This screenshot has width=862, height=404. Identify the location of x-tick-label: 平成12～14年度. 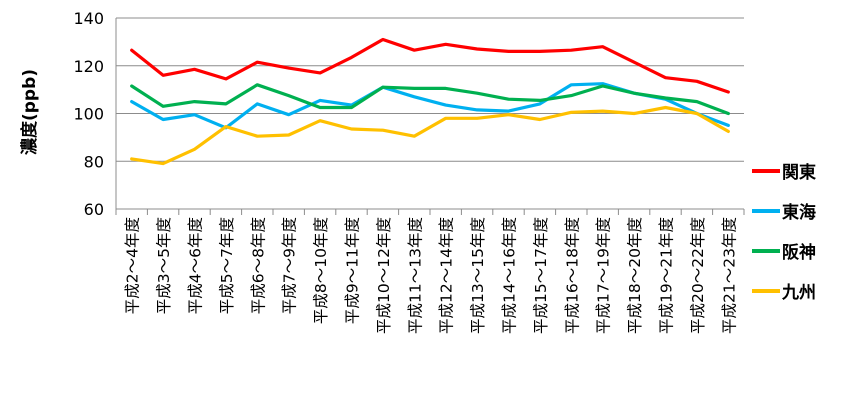
(447, 275).